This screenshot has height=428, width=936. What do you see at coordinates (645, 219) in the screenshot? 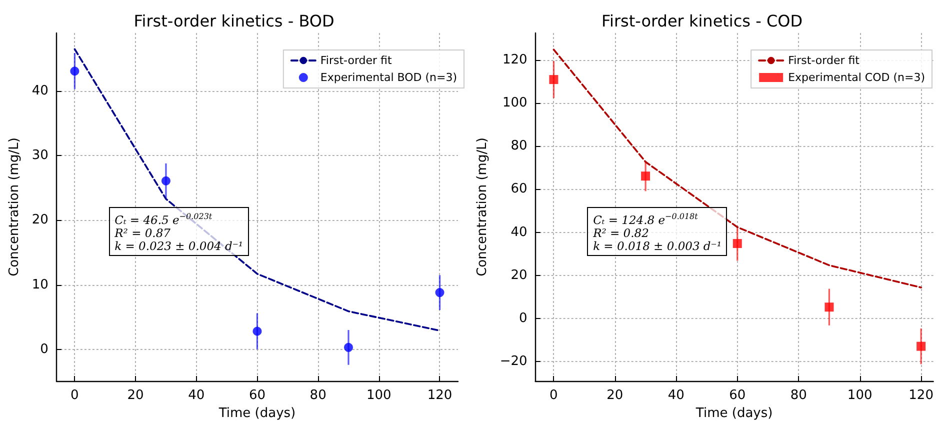
I see `annotation: Cₜ = 124.8 e$^{−0.018t}$` at bounding box center [645, 219].